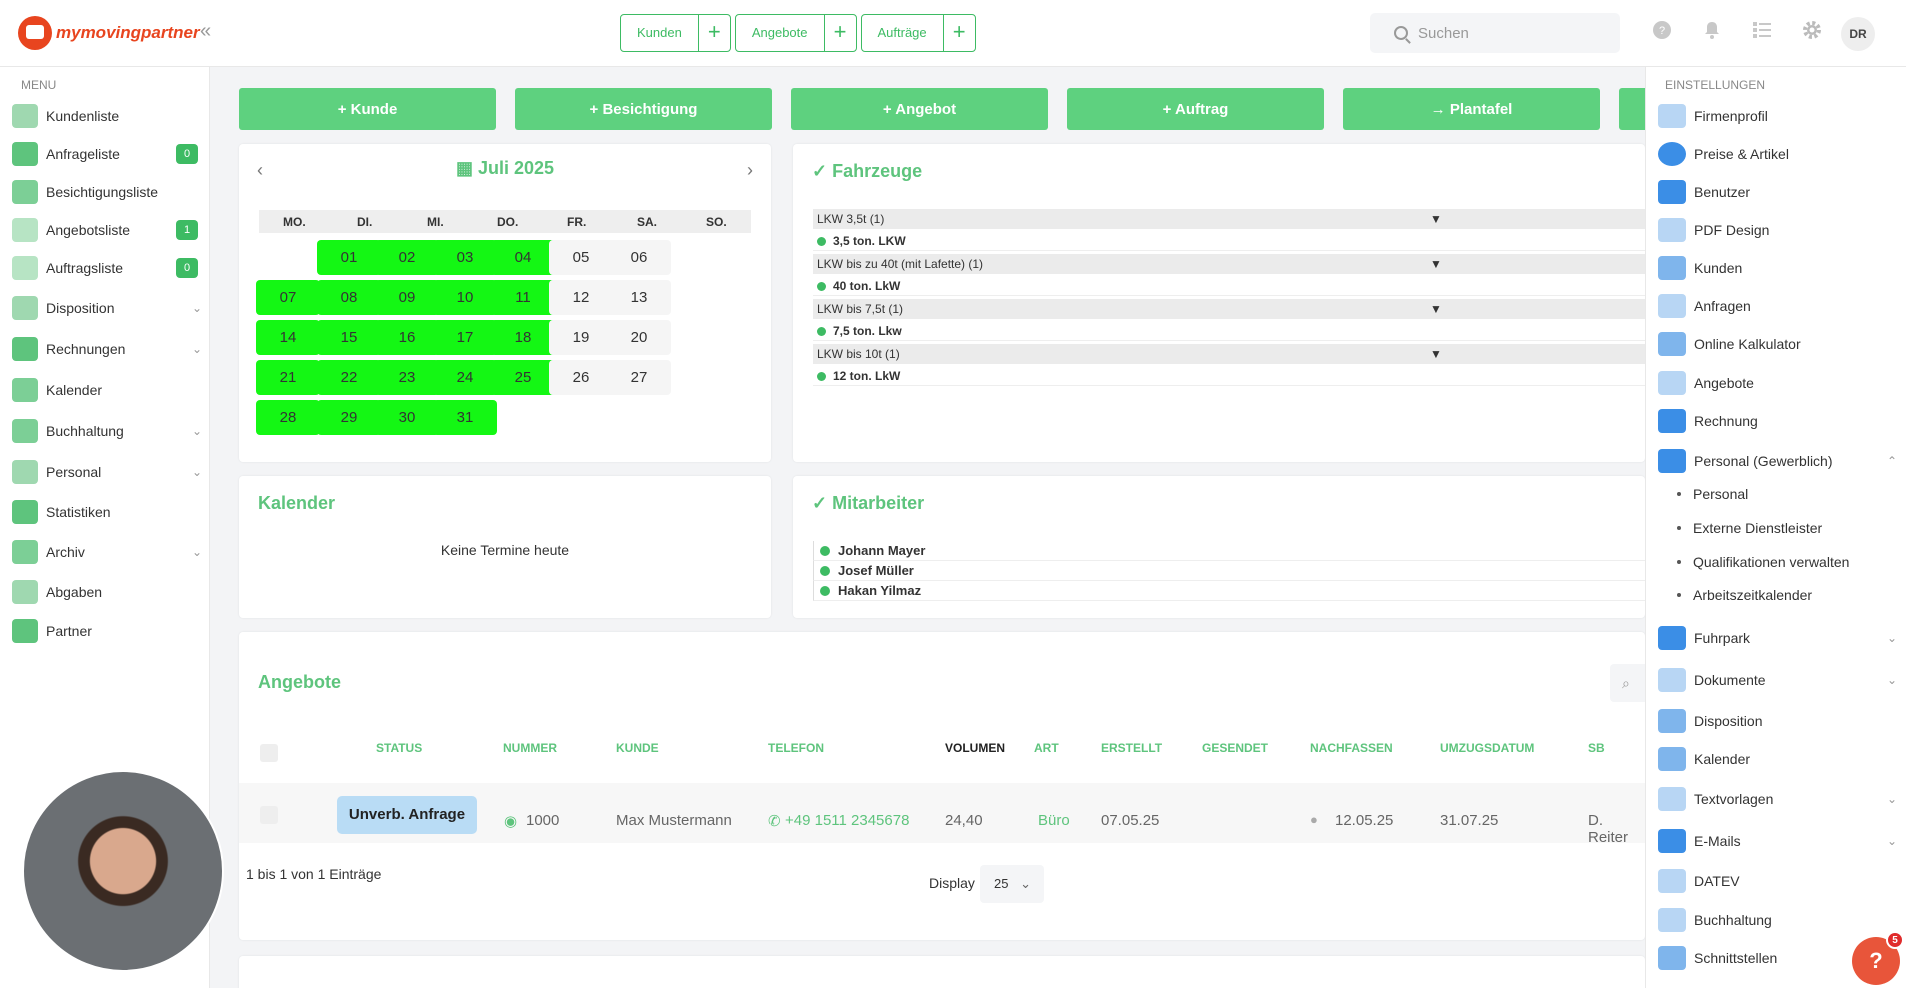 The width and height of the screenshot is (1906, 988). Describe the element at coordinates (919, 109) in the screenshot. I see `new-angebot-button: + Angebot` at that location.